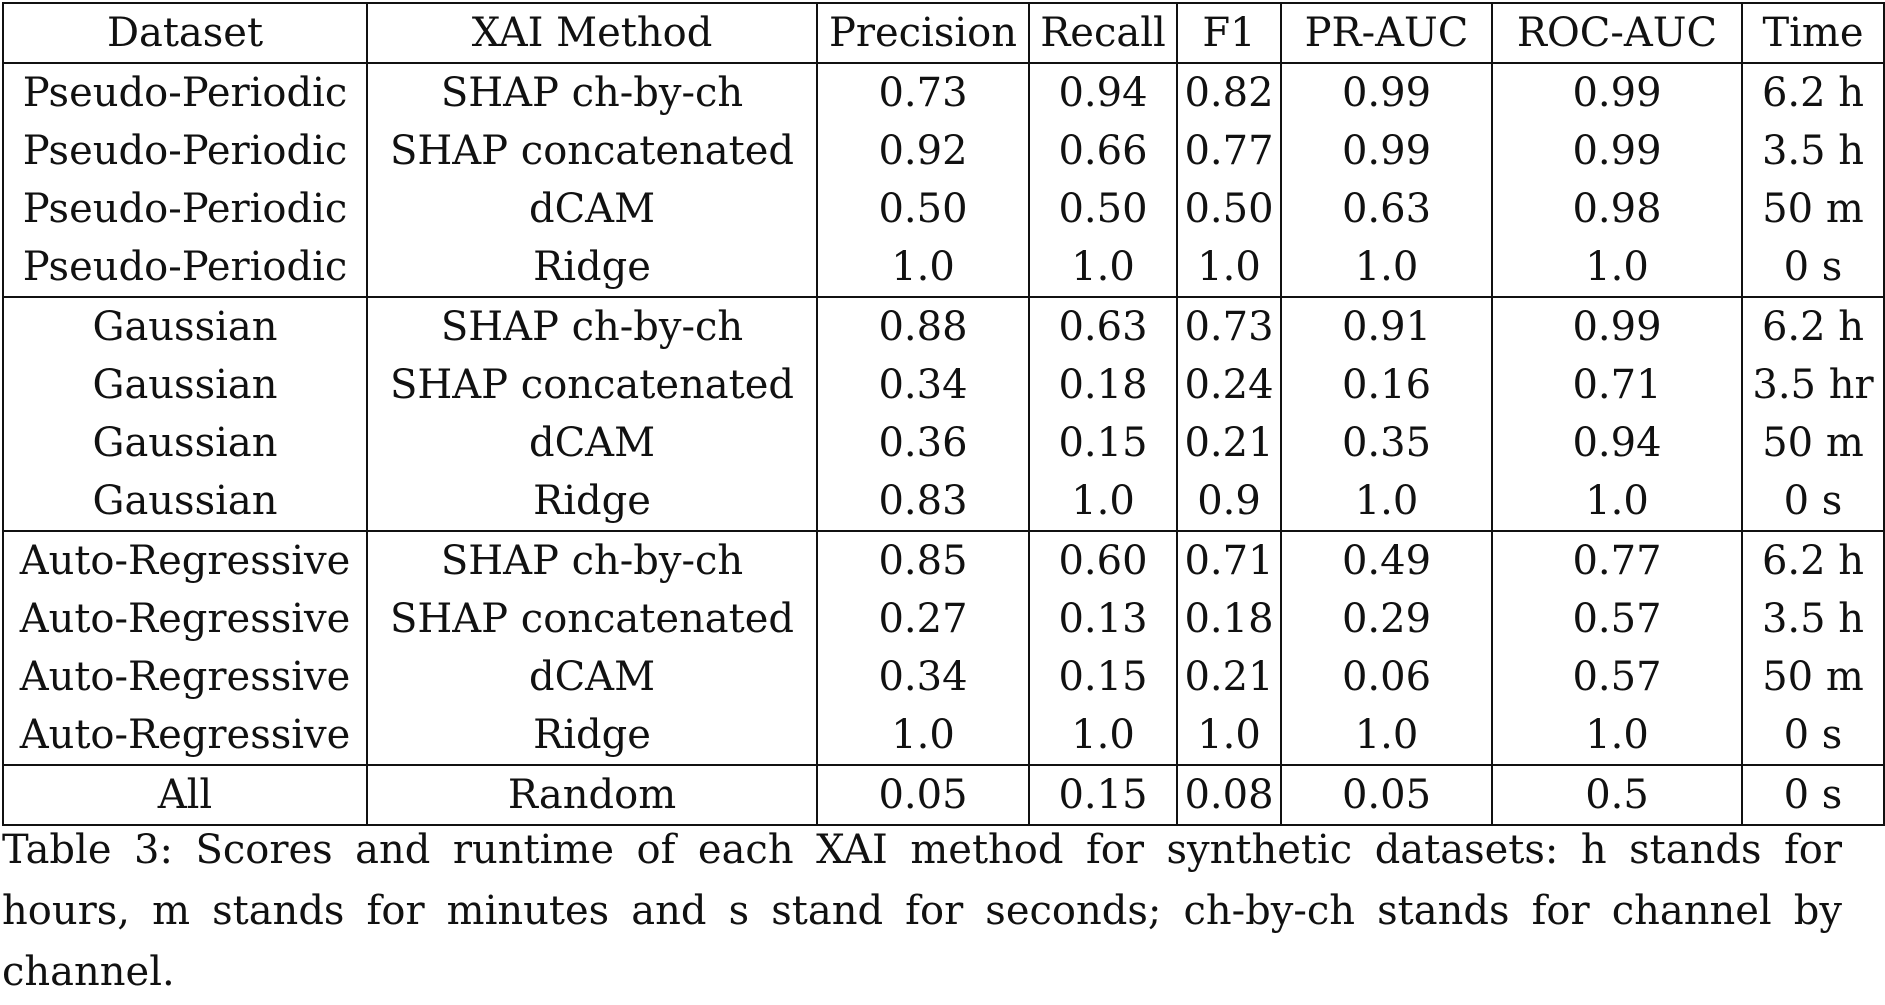 The width and height of the screenshot is (1885, 1005). Describe the element at coordinates (1386, 33) in the screenshot. I see `column-header: PR-AUC` at that location.